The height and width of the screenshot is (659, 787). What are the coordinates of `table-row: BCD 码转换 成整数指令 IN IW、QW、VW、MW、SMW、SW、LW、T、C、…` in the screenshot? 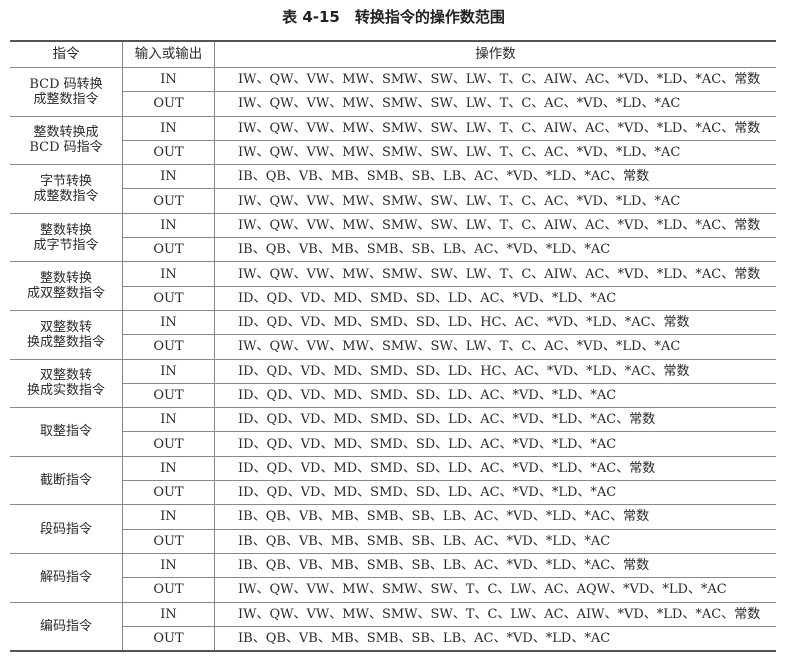 It's located at (393, 91).